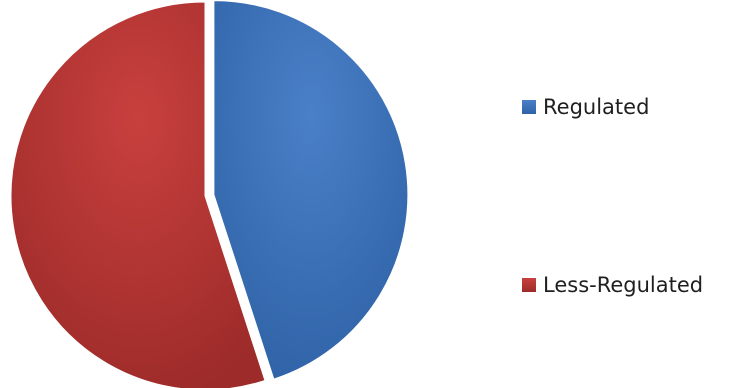 The image size is (752, 388). Describe the element at coordinates (529, 107) in the screenshot. I see `legend-swatch-regulated` at that location.